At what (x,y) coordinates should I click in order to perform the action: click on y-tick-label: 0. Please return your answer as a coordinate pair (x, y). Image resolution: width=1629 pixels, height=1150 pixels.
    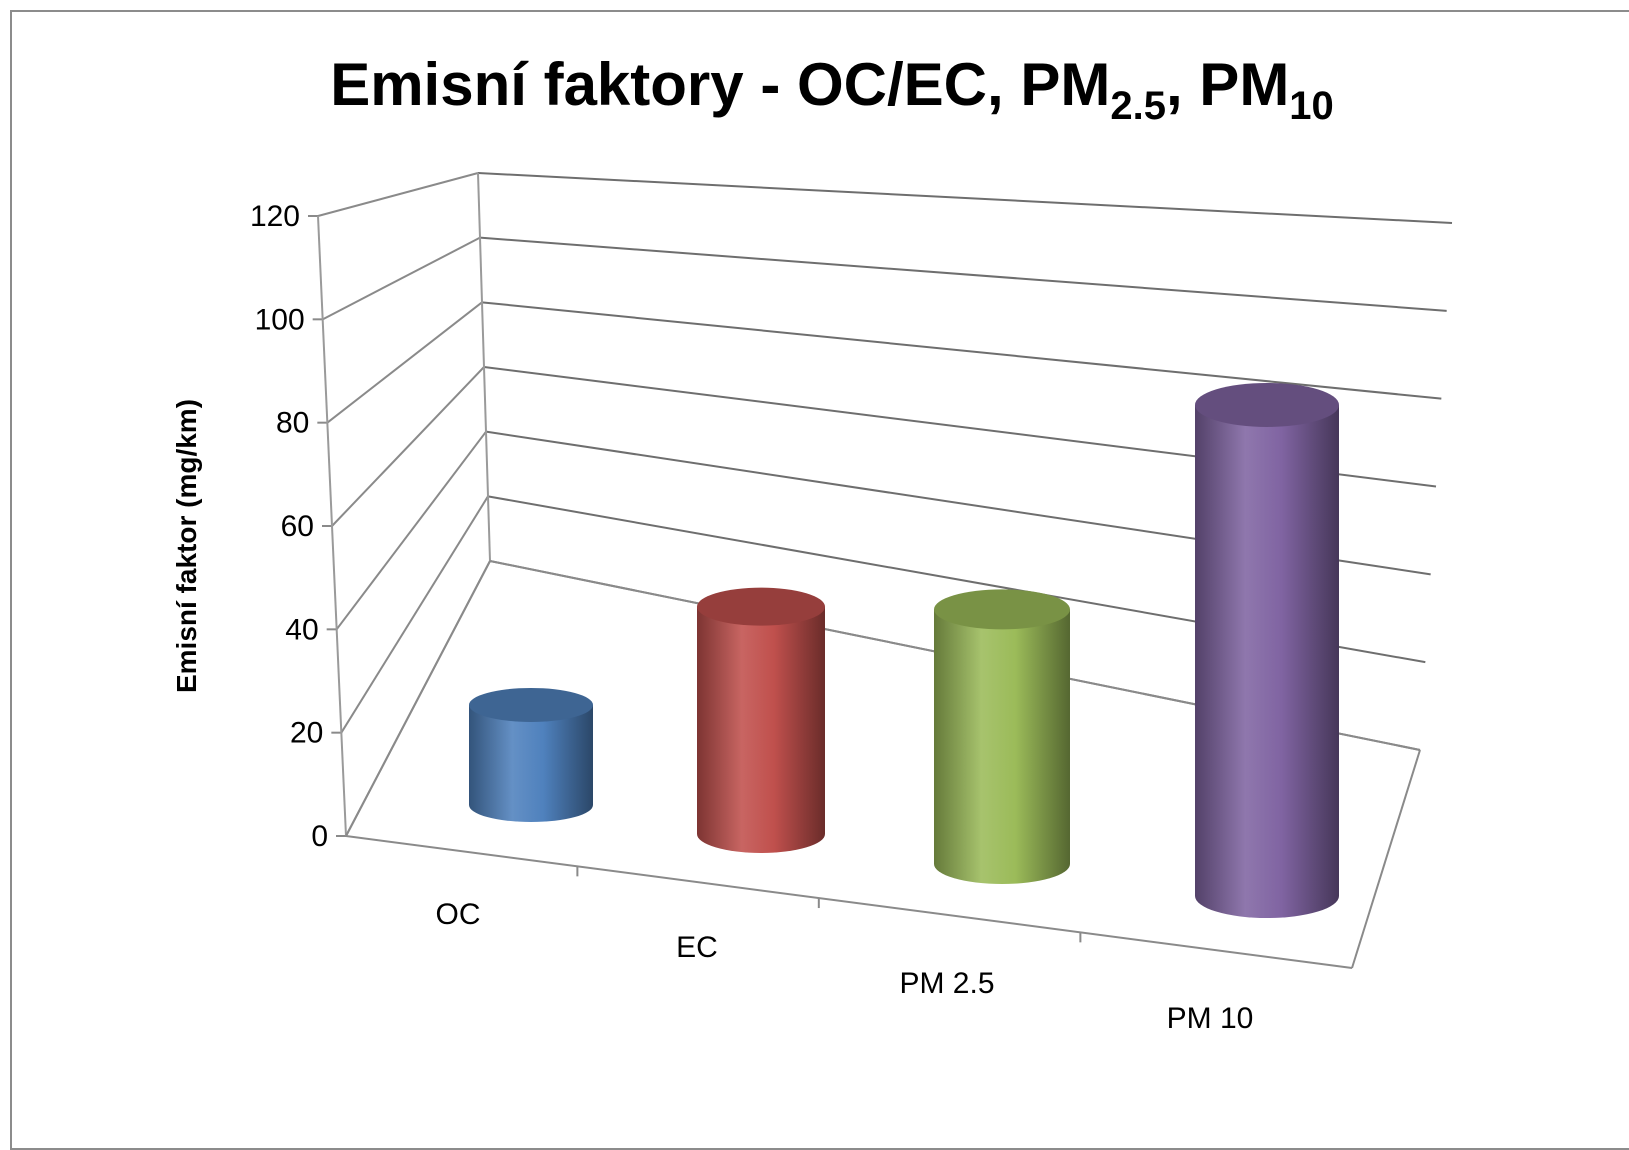
    Looking at the image, I should click on (319, 836).